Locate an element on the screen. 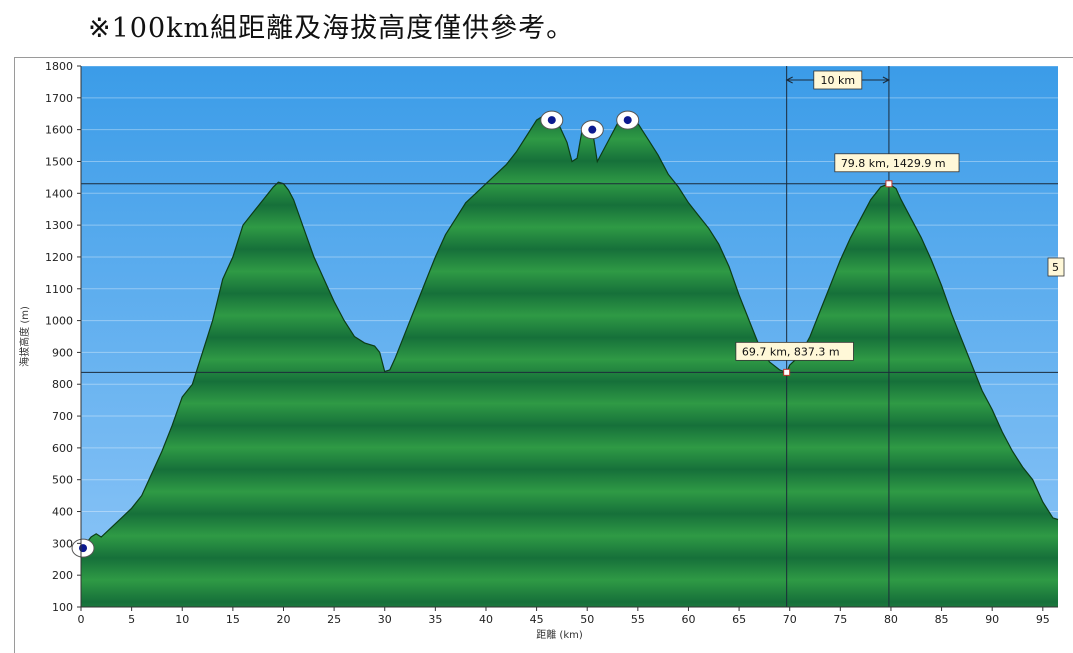 Image resolution: width=1073 pixels, height=653 pixels. offscreen-label: 5 is located at coordinates (1055, 267).